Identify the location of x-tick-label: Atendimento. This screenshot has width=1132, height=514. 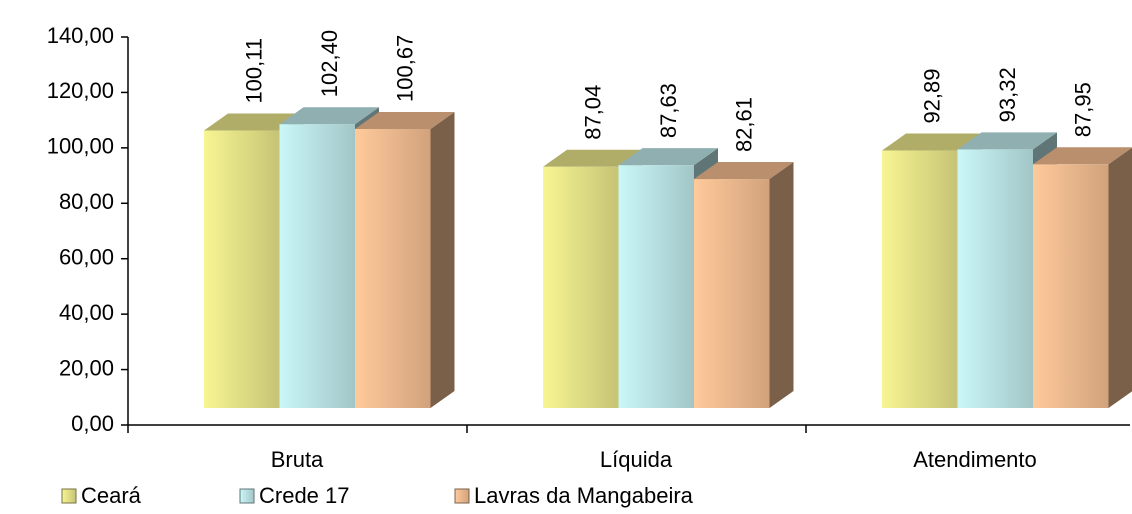
(975, 459).